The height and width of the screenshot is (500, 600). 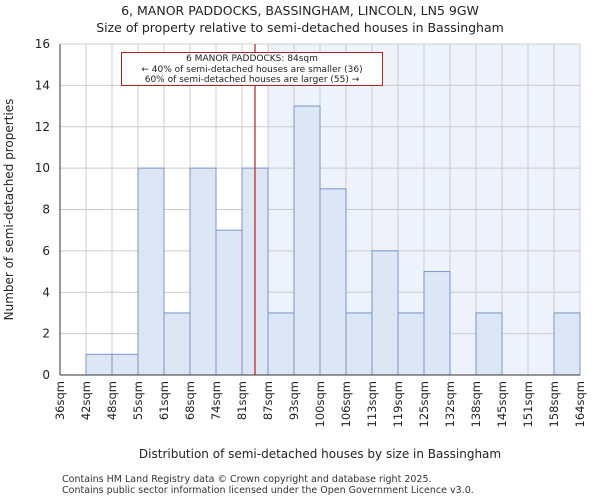 I want to click on x-tick-label: 55sqm, so click(x=138, y=400).